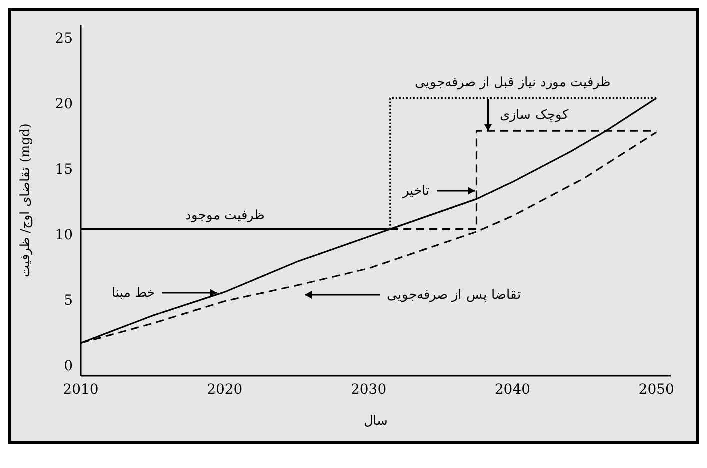  Describe the element at coordinates (512, 390) in the screenshot. I see `x-tick-label: 2040` at that location.